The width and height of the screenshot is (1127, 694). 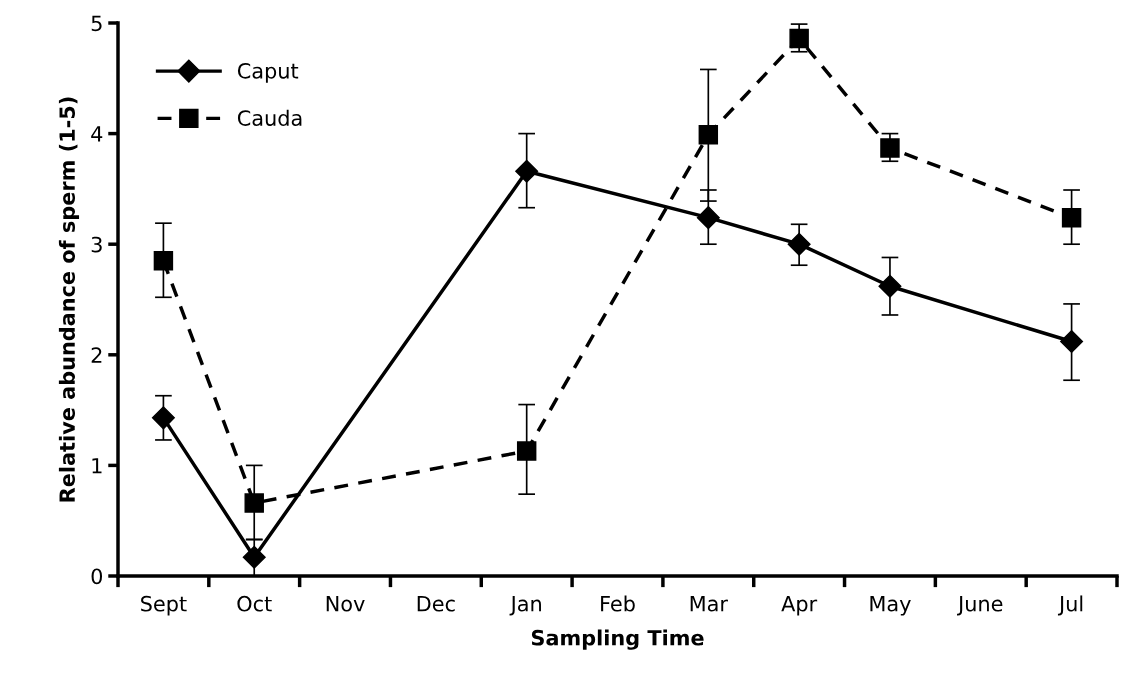 What do you see at coordinates (617, 639) in the screenshot?
I see `x-axis-title: Sampling Time` at bounding box center [617, 639].